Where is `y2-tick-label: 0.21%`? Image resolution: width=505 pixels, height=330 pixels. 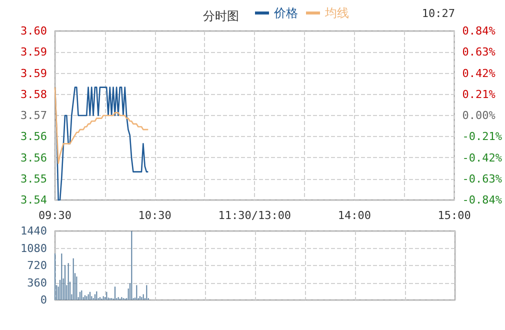 y2-tick-label: 0.21% is located at coordinates (479, 94).